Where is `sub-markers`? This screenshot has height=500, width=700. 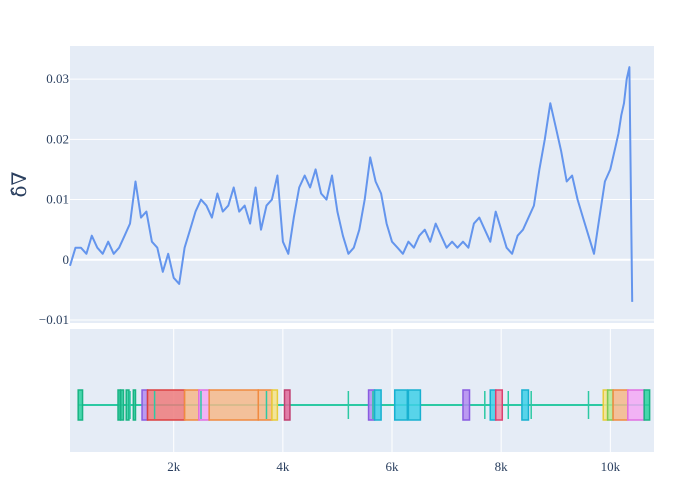
sub-markers is located at coordinates (359, 405).